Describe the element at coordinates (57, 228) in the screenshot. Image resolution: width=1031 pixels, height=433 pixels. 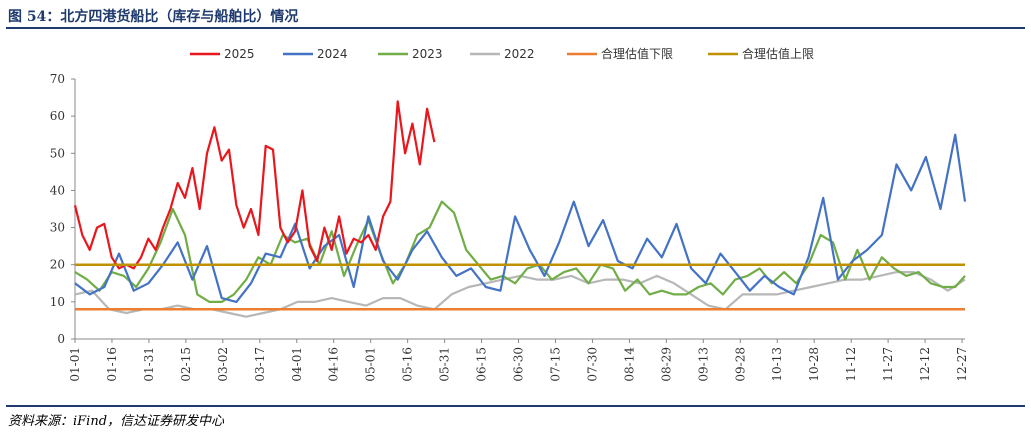
I see `y-tick-label: 30` at that location.